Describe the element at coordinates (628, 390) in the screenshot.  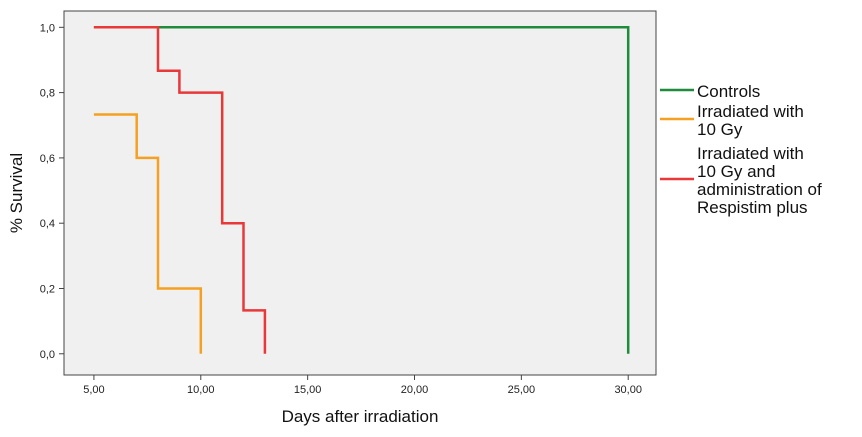
I see `x-tick-label: 30,00` at that location.